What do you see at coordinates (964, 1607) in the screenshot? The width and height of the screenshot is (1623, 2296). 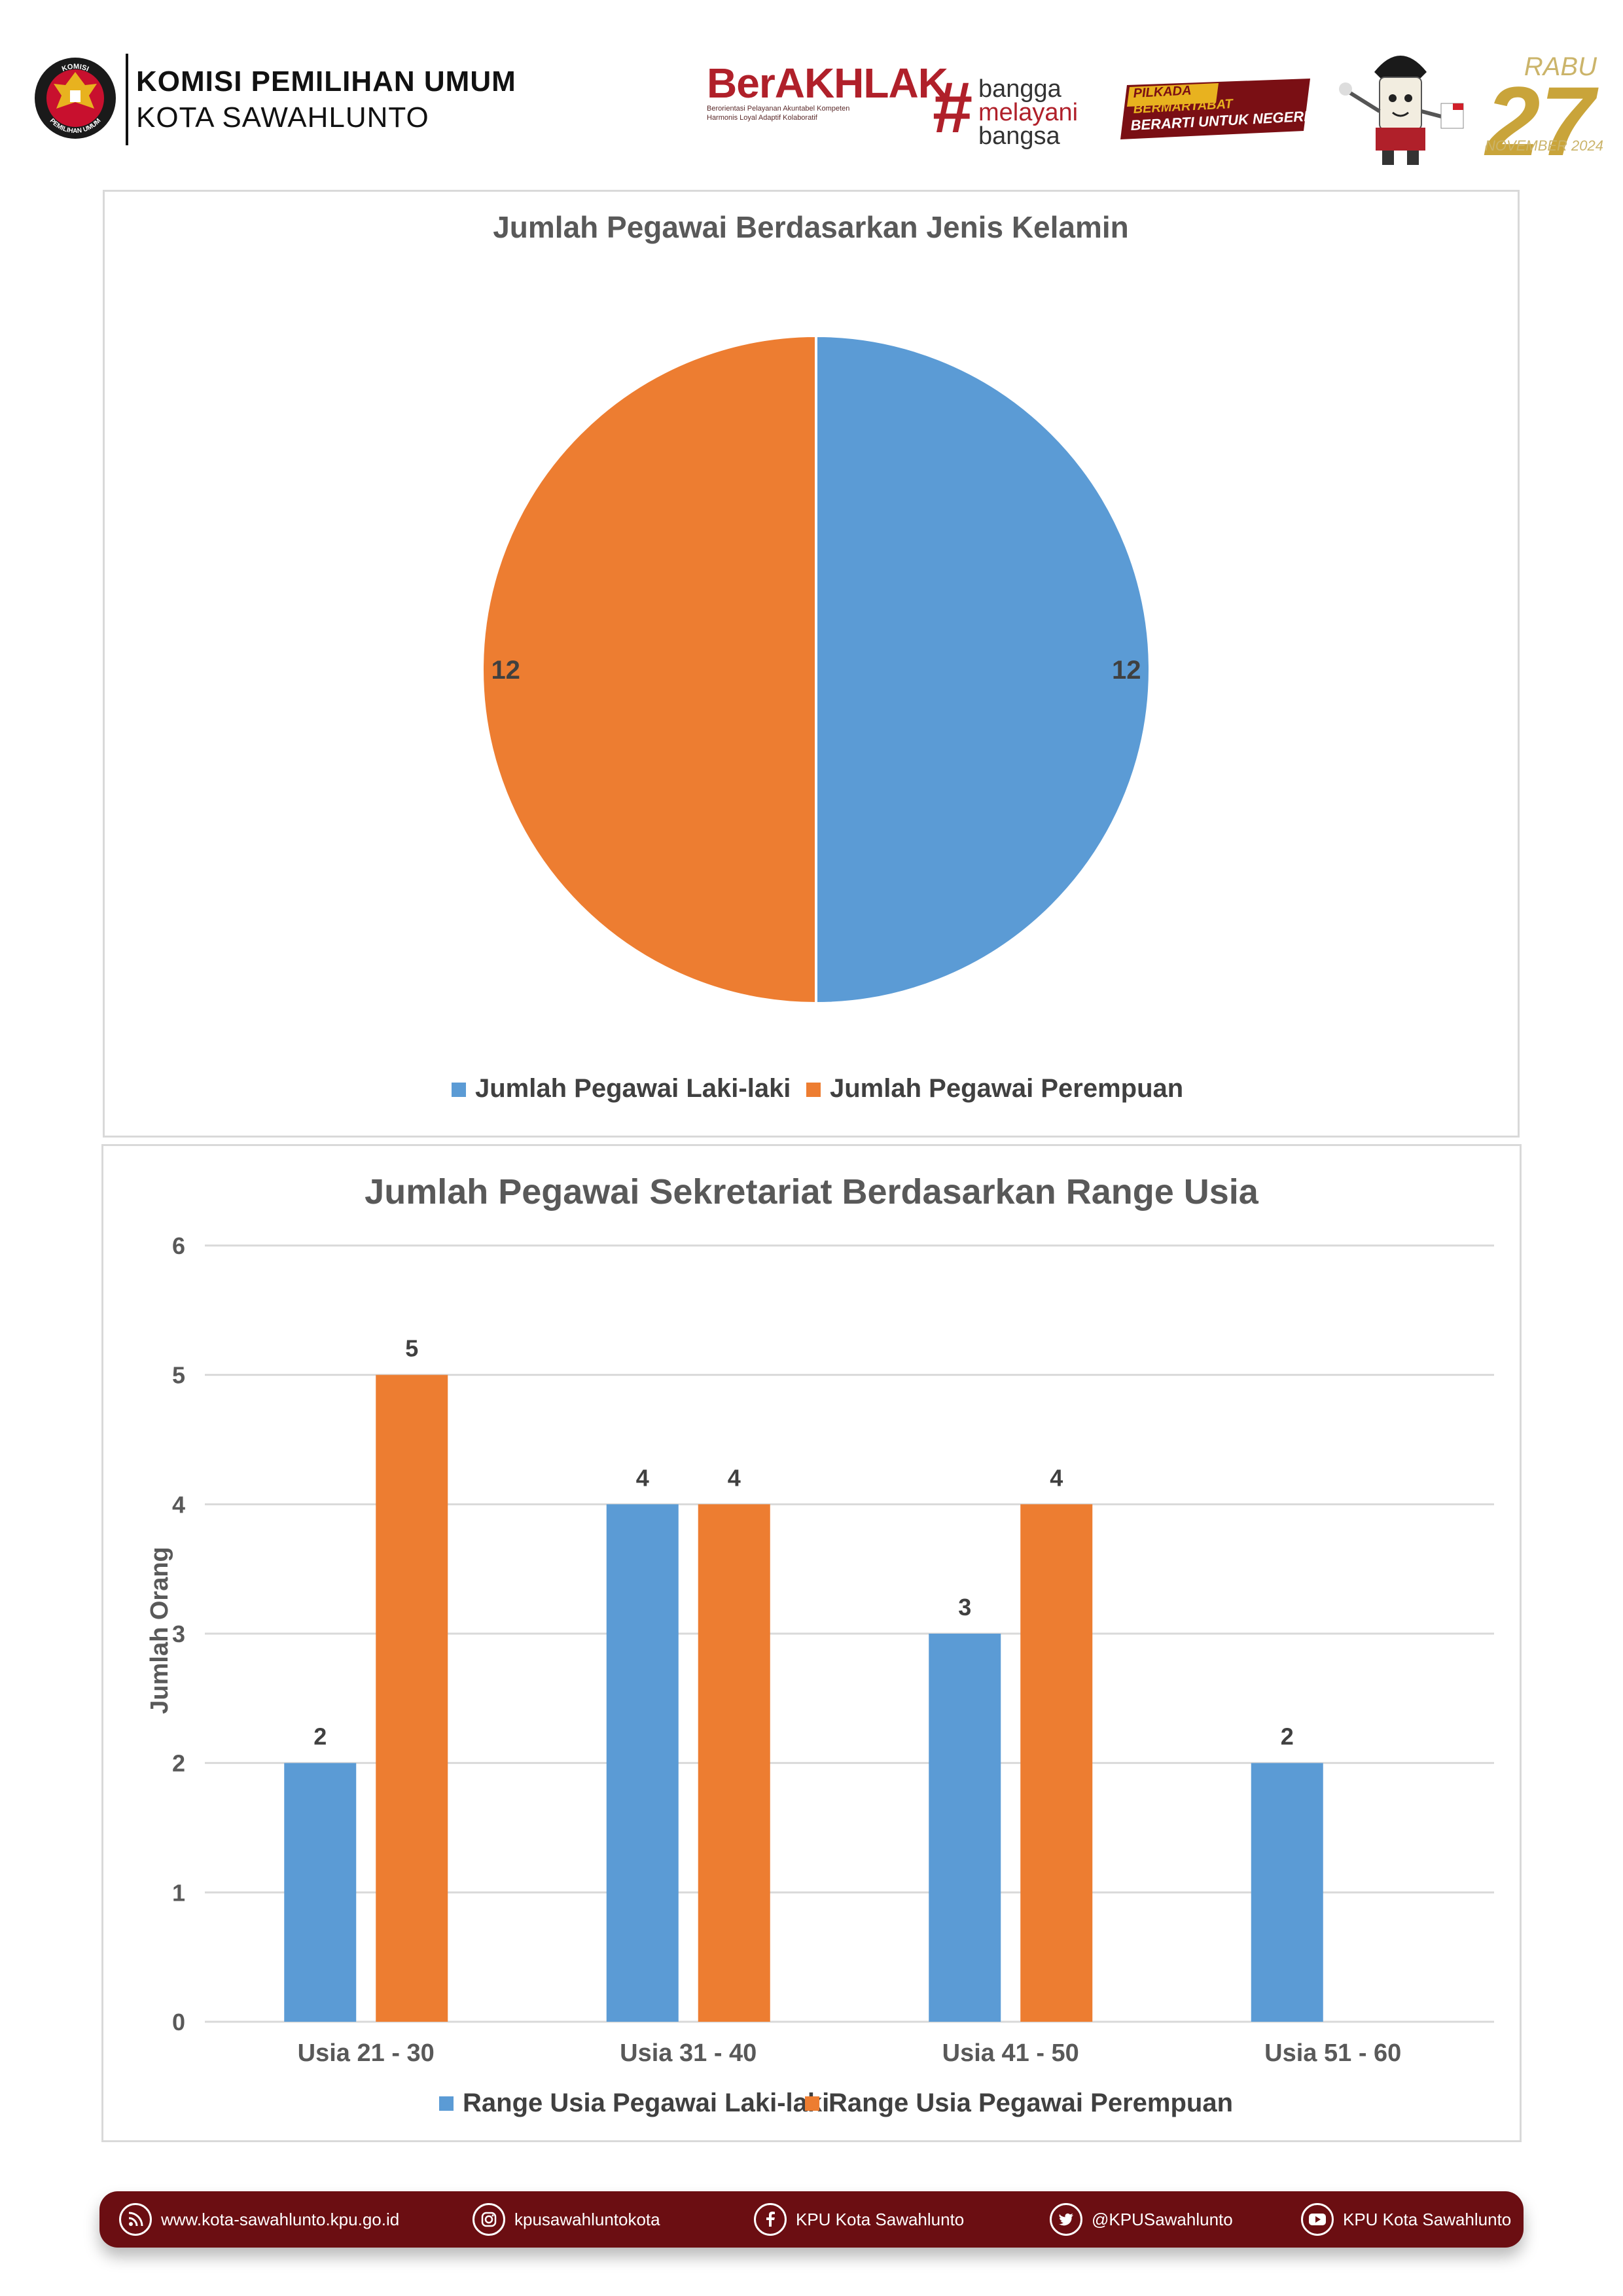 I see `bar-data-label: 3` at bounding box center [964, 1607].